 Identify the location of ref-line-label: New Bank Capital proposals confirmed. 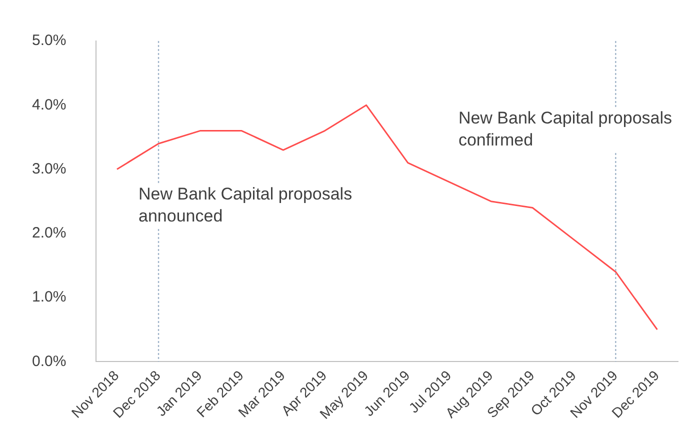
(565, 129).